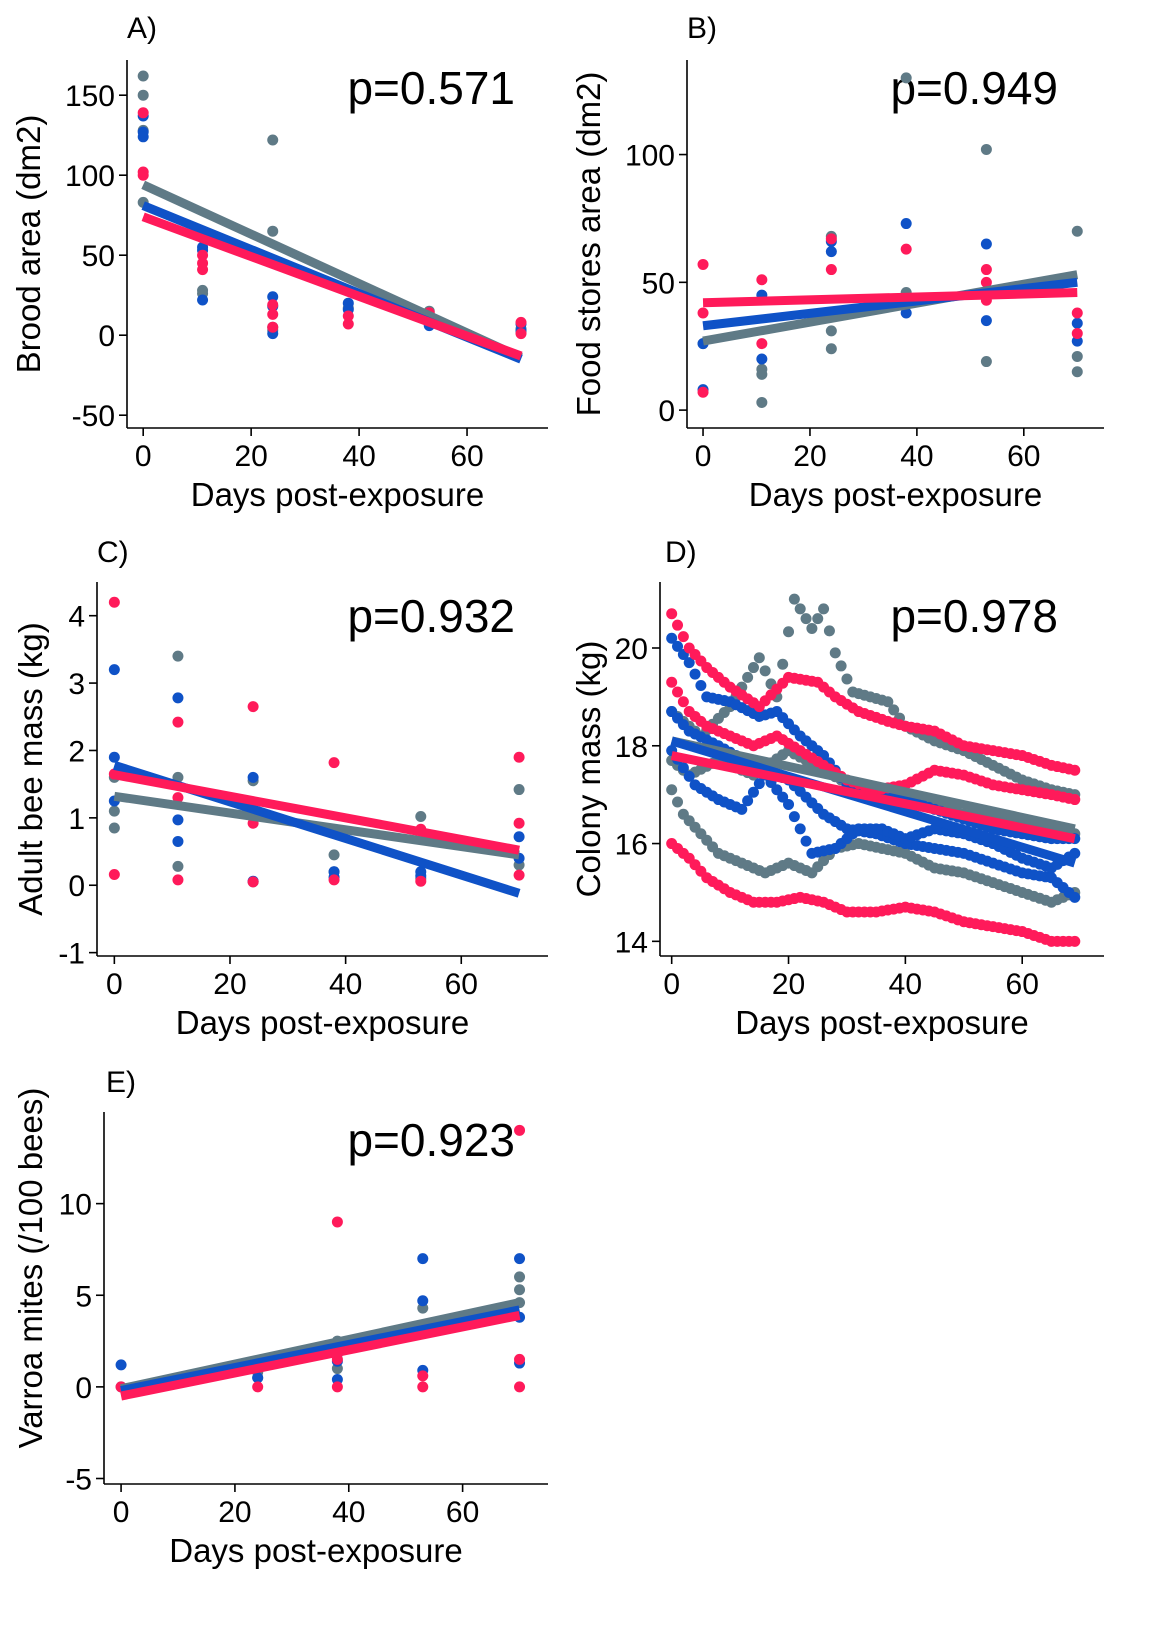 The height and width of the screenshot is (1638, 1160). I want to click on trend-line-blue, so click(890, 304).